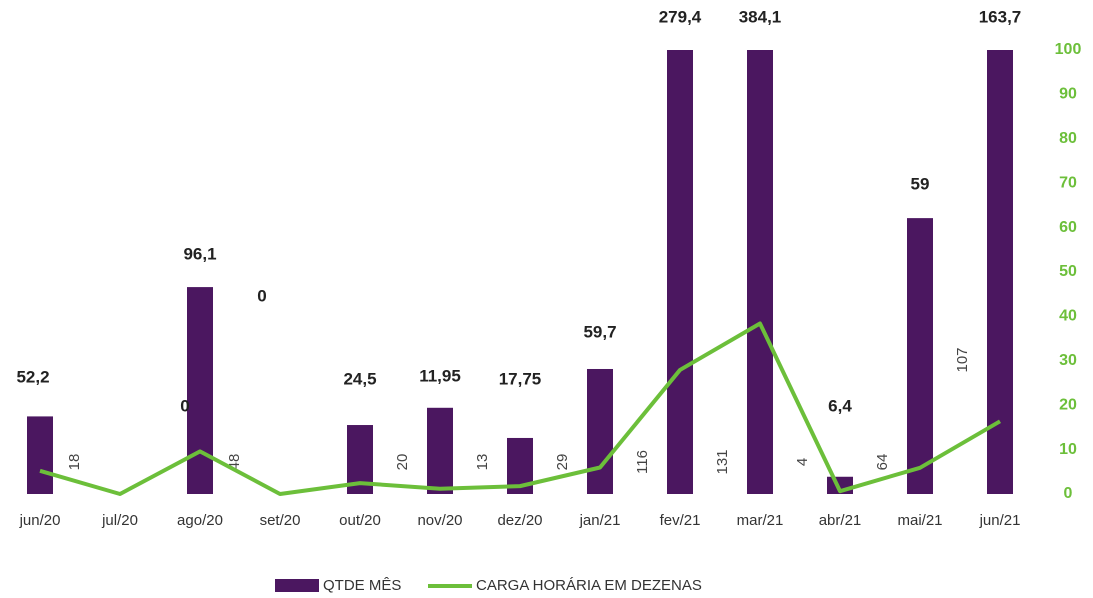  I want to click on y2-tick-label: 30, so click(1068, 360).